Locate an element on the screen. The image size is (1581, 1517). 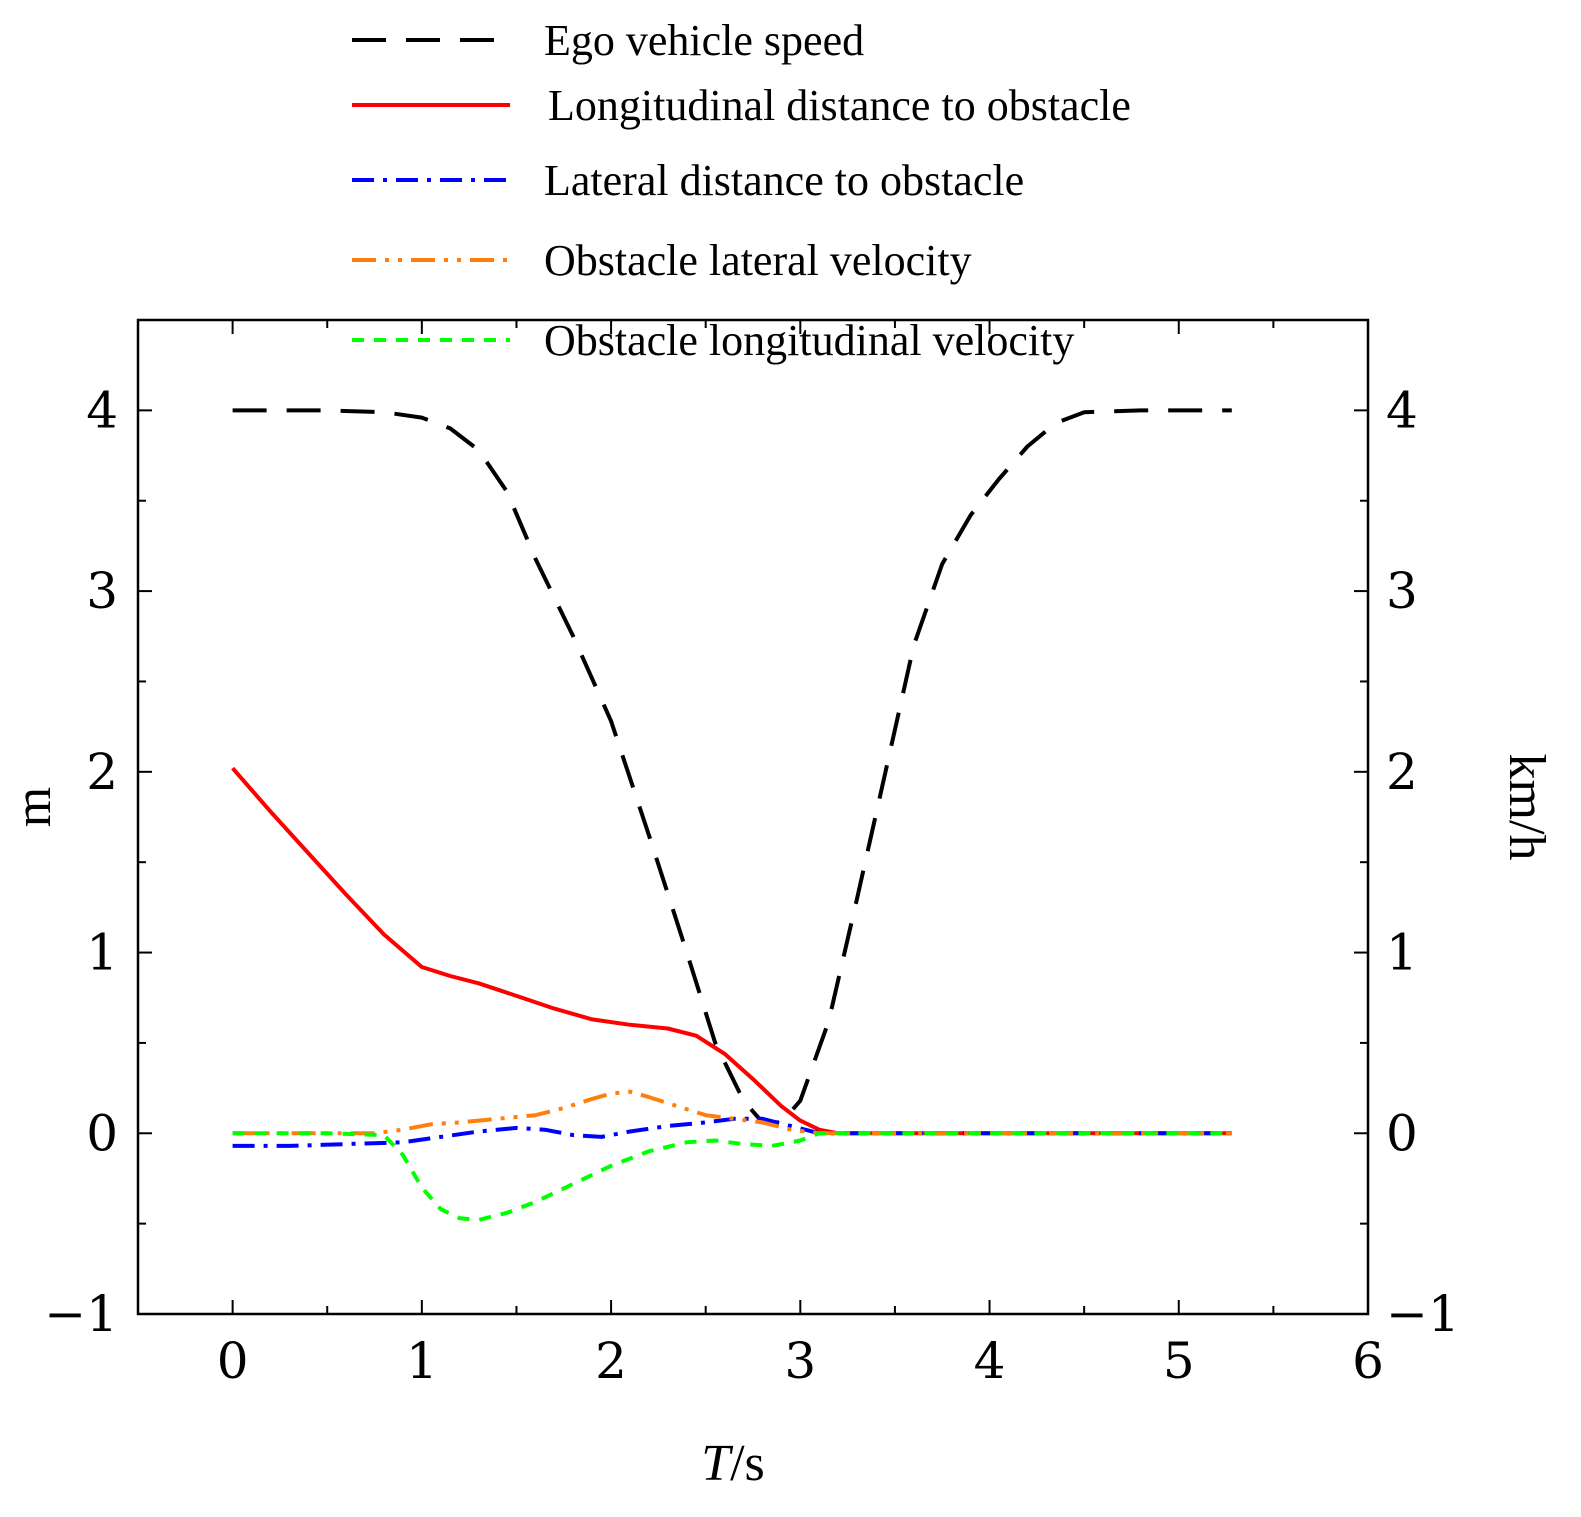
legend-label-4: Obstacle lateral velocity is located at coordinates (758, 260).